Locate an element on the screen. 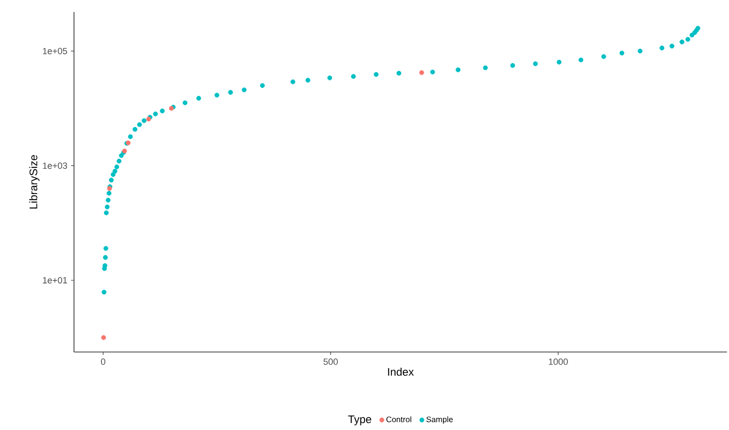  y-axis-title: LibrarySize is located at coordinates (34, 181).